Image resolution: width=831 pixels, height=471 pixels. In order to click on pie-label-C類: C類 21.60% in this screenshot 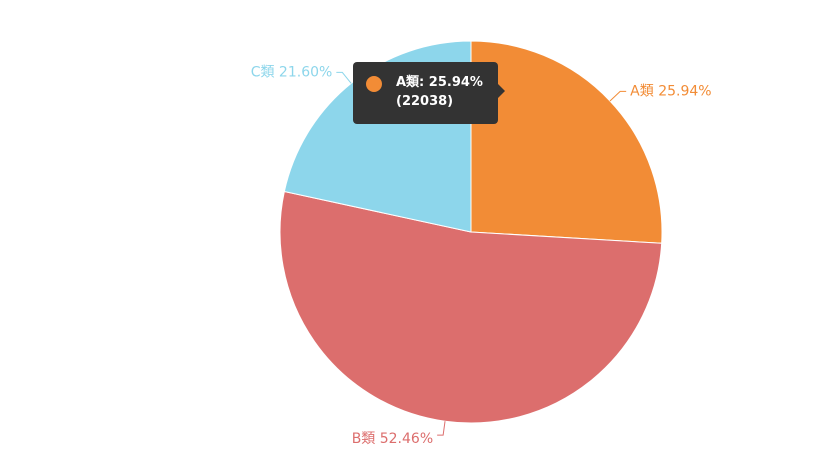, I will do `click(292, 72)`.